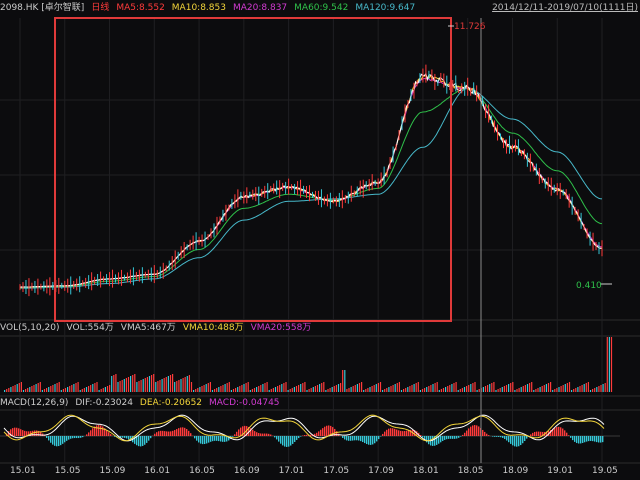 Image resolution: width=640 pixels, height=480 pixels. I want to click on x-tick-label: 17.09, so click(381, 471).